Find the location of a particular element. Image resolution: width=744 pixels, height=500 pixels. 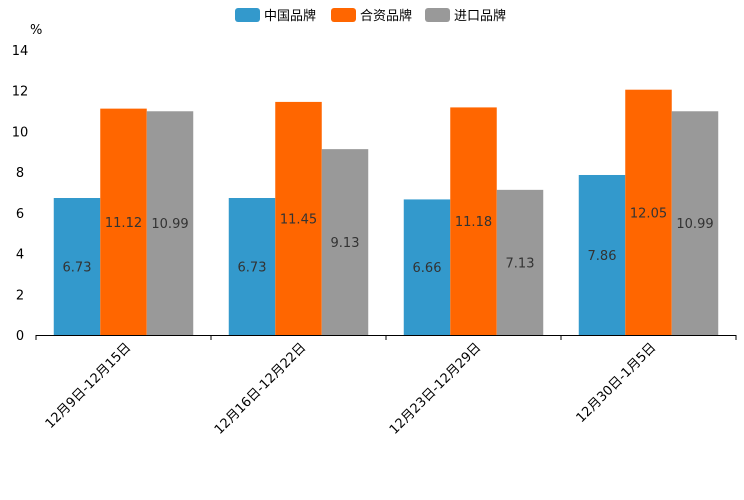

y-tick-label: 10 is located at coordinates (20, 132).